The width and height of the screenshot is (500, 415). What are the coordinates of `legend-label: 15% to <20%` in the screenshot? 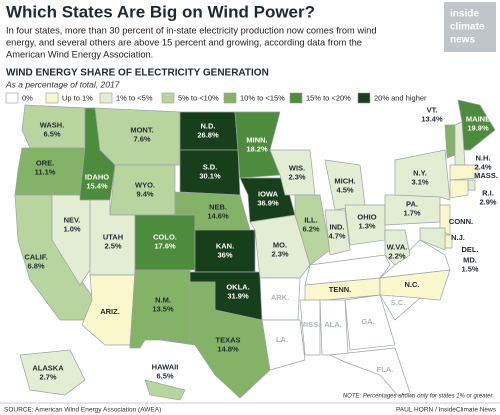 It's located at (328, 97).